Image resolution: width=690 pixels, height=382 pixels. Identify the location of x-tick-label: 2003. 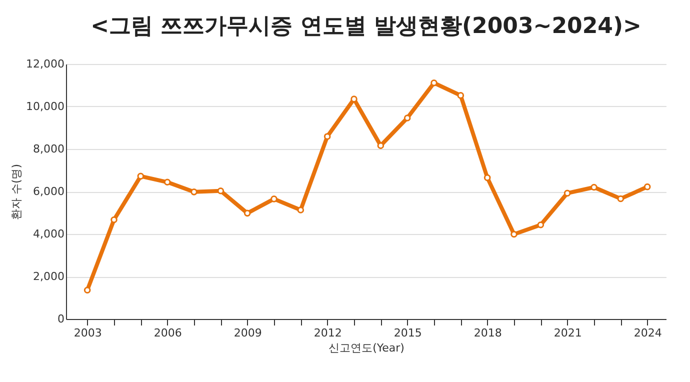
(88, 333).